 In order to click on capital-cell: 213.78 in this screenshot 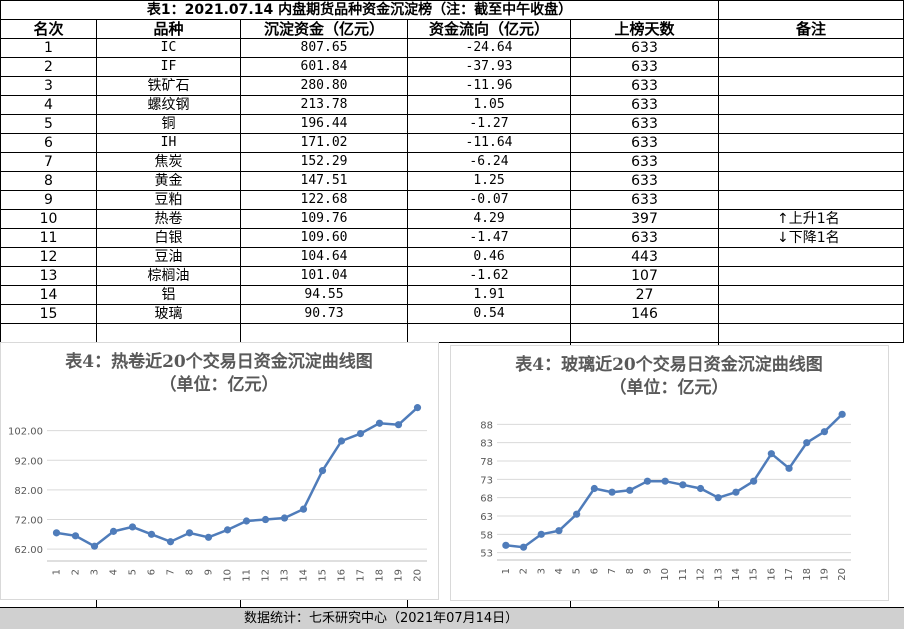, I will do `click(324, 105)`.